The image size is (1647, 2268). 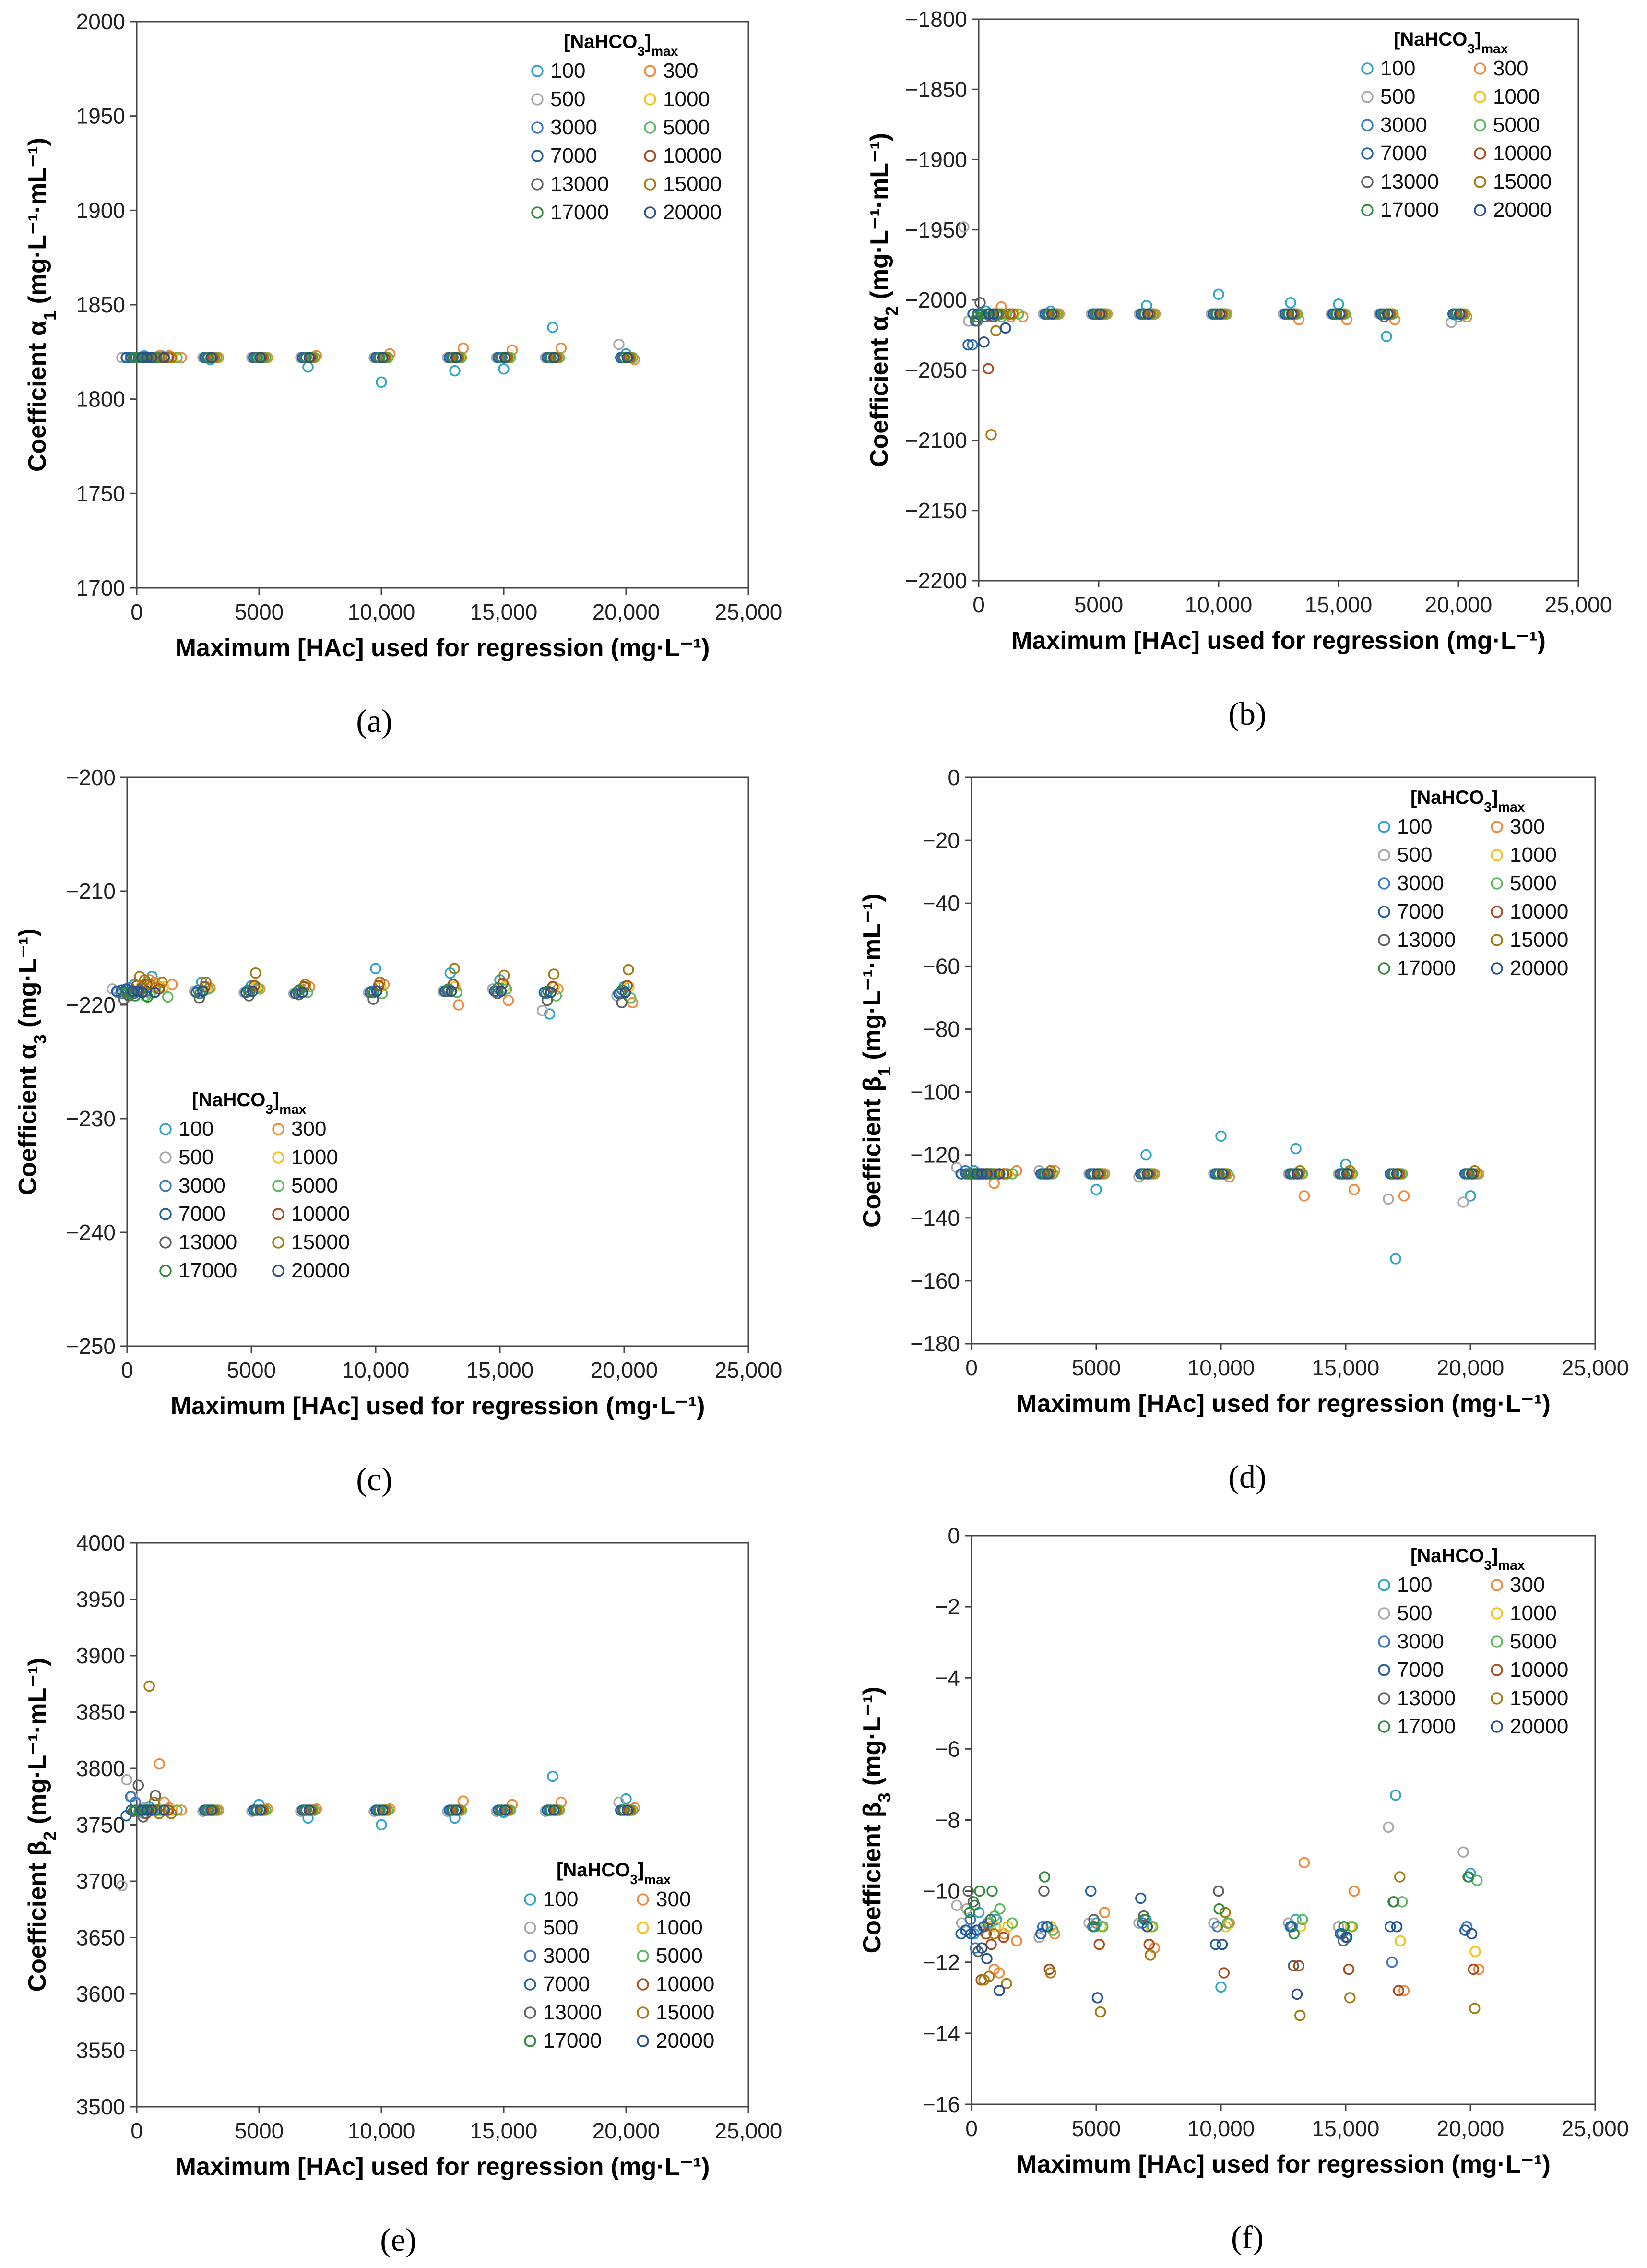 What do you see at coordinates (100, 1712) in the screenshot?
I see `y-tick-label: 3850` at bounding box center [100, 1712].